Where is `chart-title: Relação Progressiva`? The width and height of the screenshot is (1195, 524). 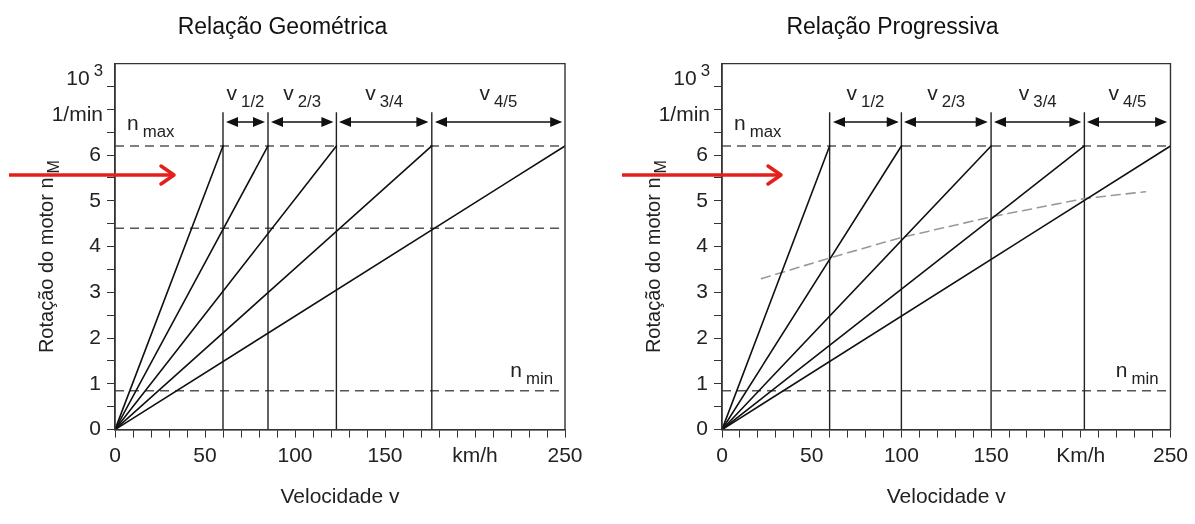
chart-title: Relação Progressiva is located at coordinates (892, 26).